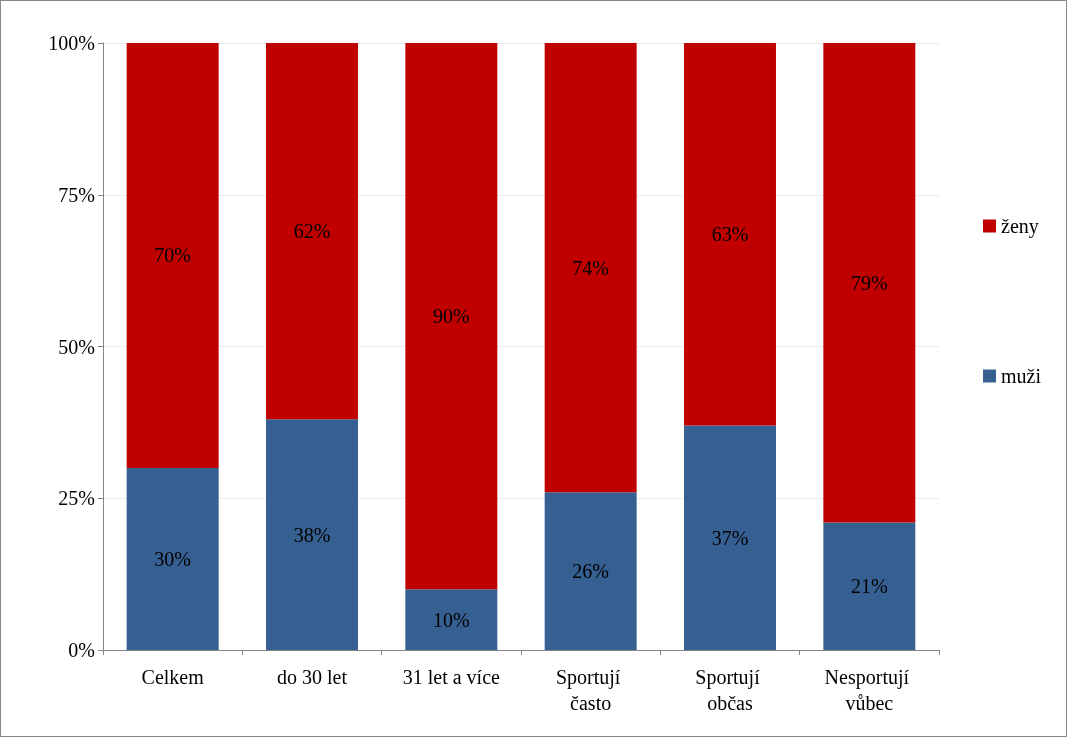  I want to click on data-label: 90%, so click(451, 316).